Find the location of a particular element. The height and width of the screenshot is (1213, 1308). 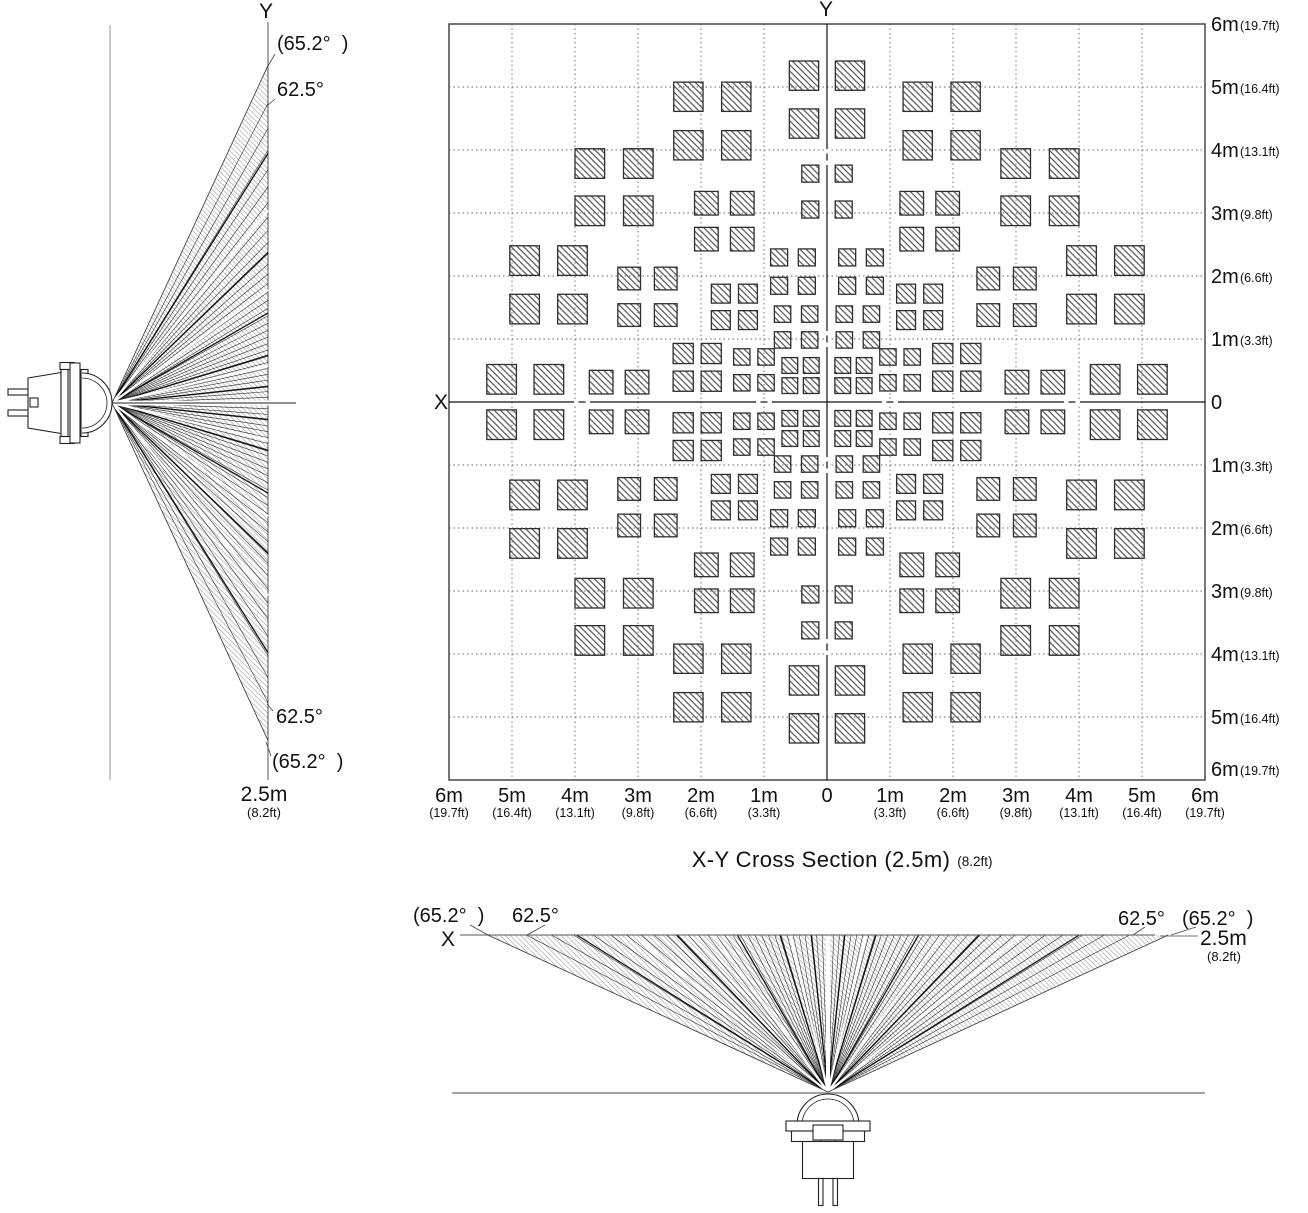

beam-boundary-right is located at coordinates (998, 1013).